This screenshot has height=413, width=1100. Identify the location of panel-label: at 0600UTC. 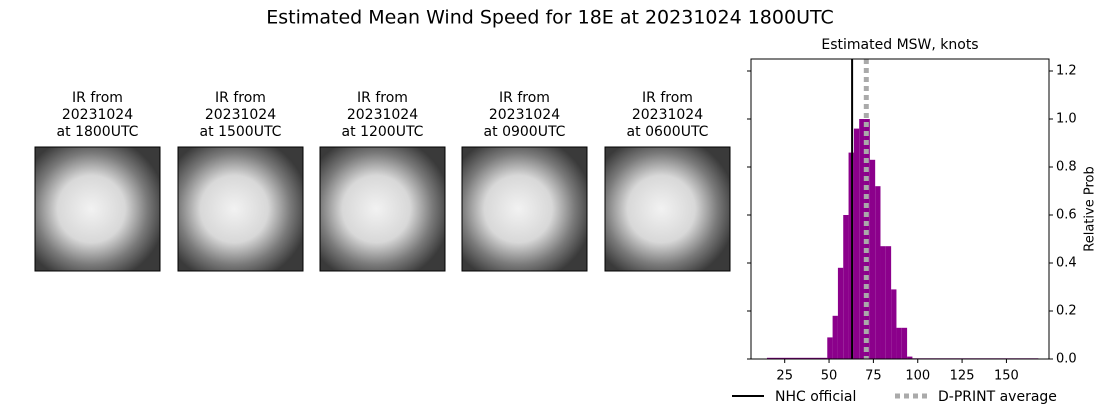
(668, 132).